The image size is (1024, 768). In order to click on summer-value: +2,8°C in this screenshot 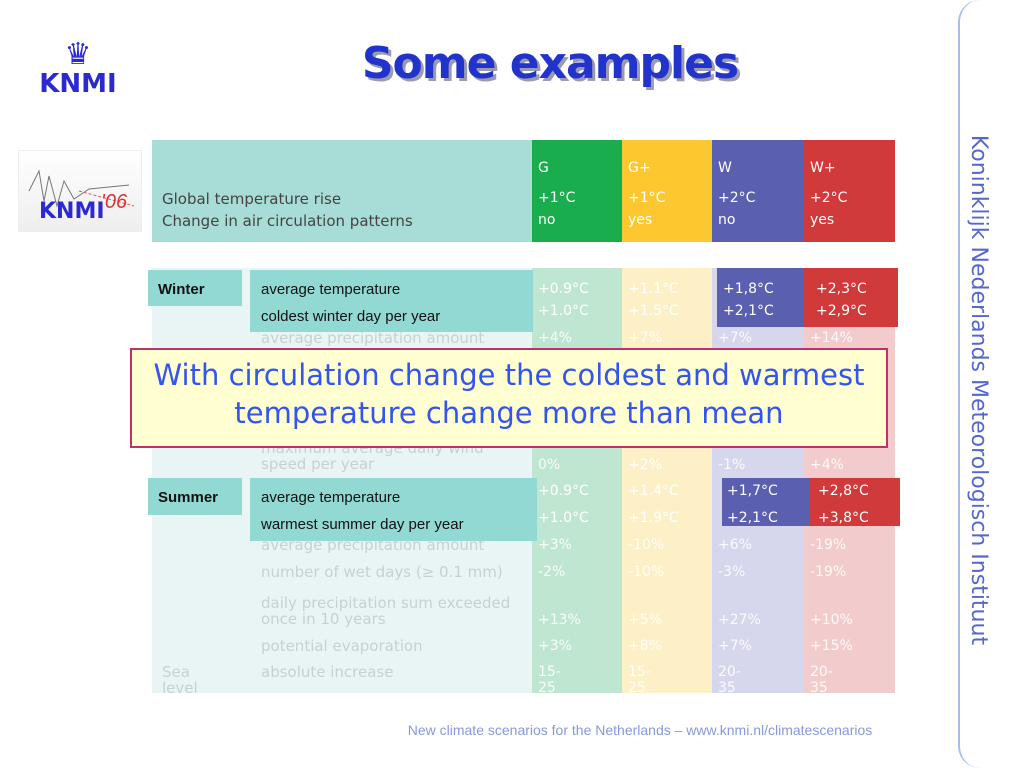, I will do `click(843, 491)`.